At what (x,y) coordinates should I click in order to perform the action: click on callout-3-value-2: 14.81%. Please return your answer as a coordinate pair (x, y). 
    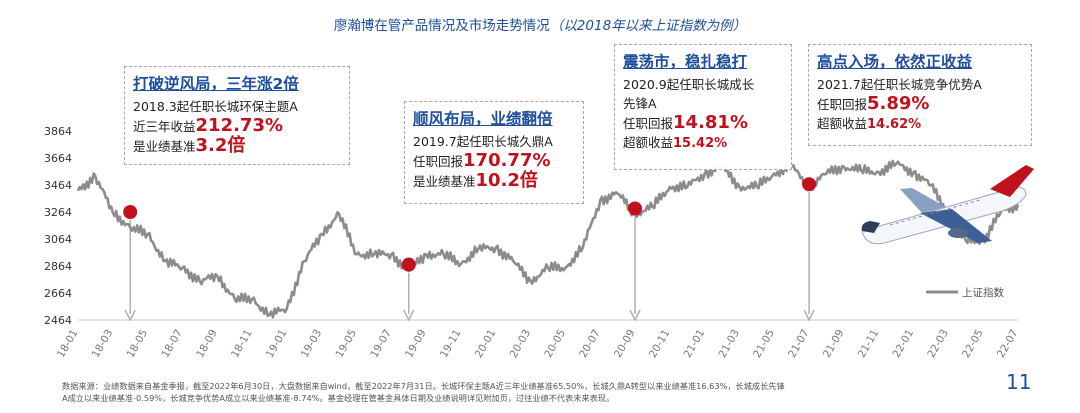
    Looking at the image, I should click on (710, 122).